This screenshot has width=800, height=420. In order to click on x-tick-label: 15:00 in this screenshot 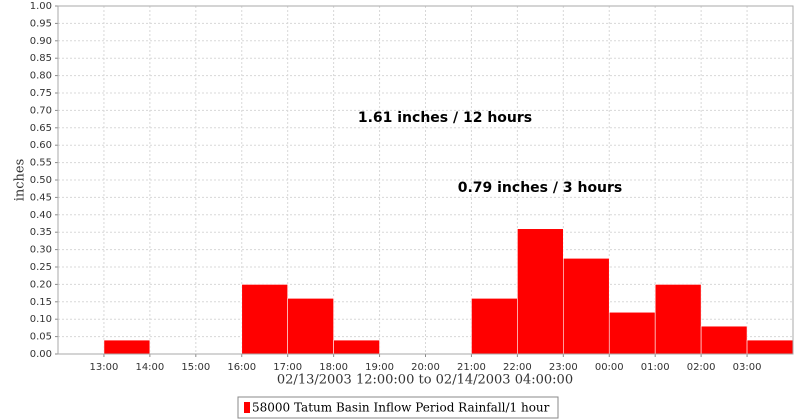, I will do `click(195, 367)`.